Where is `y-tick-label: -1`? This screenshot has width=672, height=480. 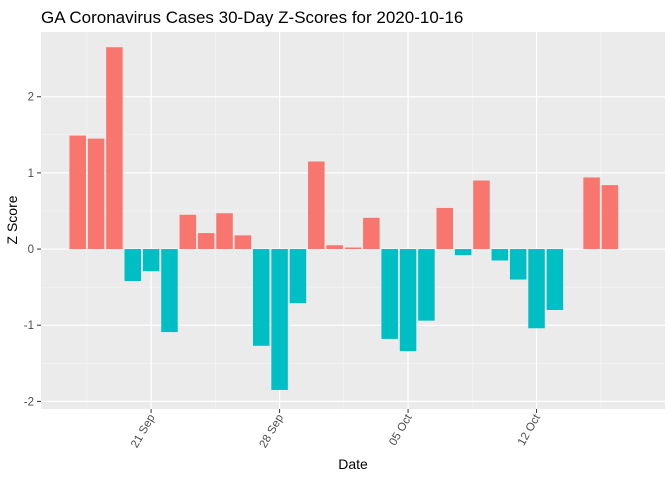 y-tick-label: -1 is located at coordinates (29, 326).